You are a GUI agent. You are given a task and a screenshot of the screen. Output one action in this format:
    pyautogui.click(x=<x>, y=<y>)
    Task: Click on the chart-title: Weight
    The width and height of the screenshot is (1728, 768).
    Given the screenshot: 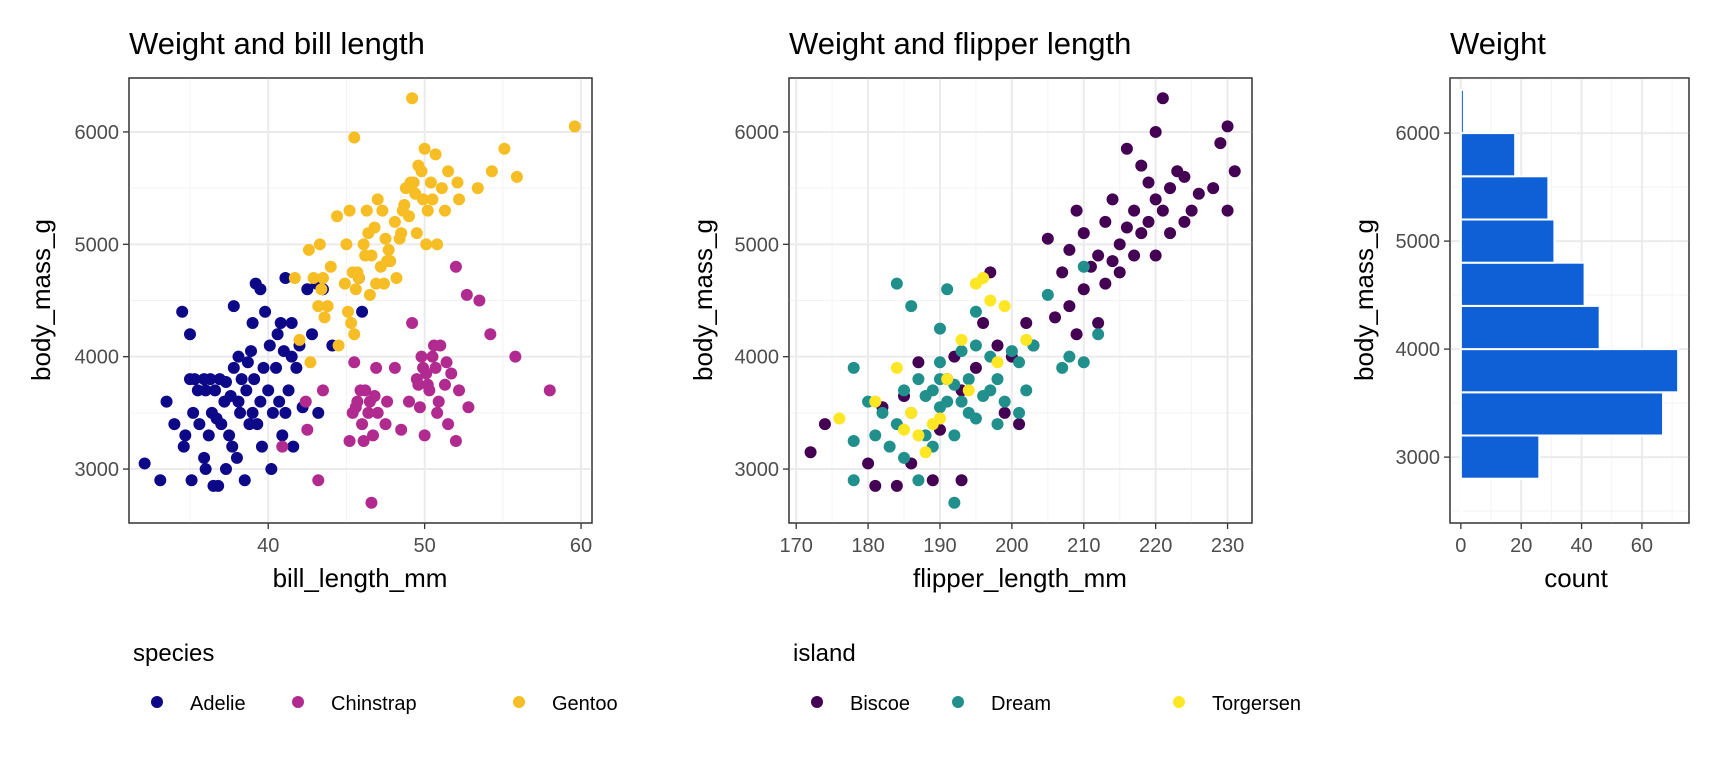 What is the action you would take?
    pyautogui.click(x=1498, y=43)
    